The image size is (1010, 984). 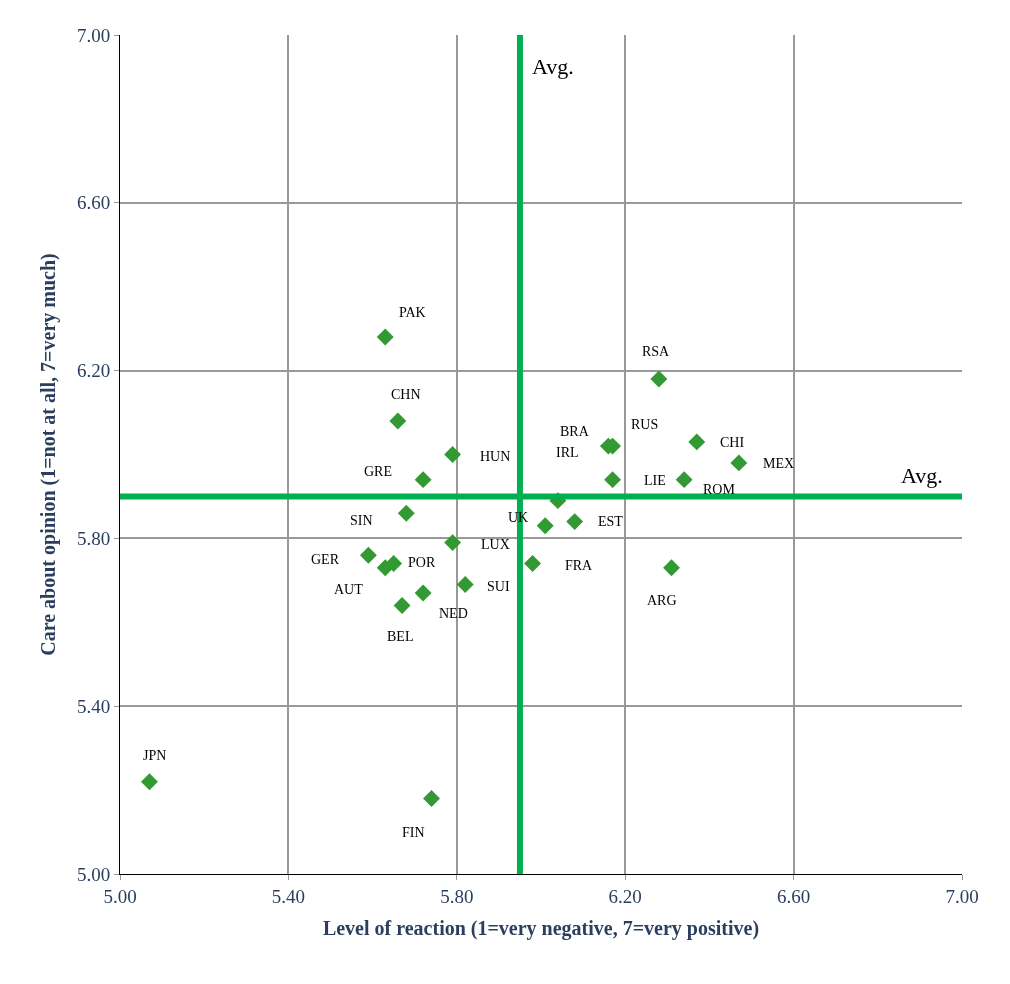 What do you see at coordinates (779, 463) in the screenshot?
I see `annotation: MEX` at bounding box center [779, 463].